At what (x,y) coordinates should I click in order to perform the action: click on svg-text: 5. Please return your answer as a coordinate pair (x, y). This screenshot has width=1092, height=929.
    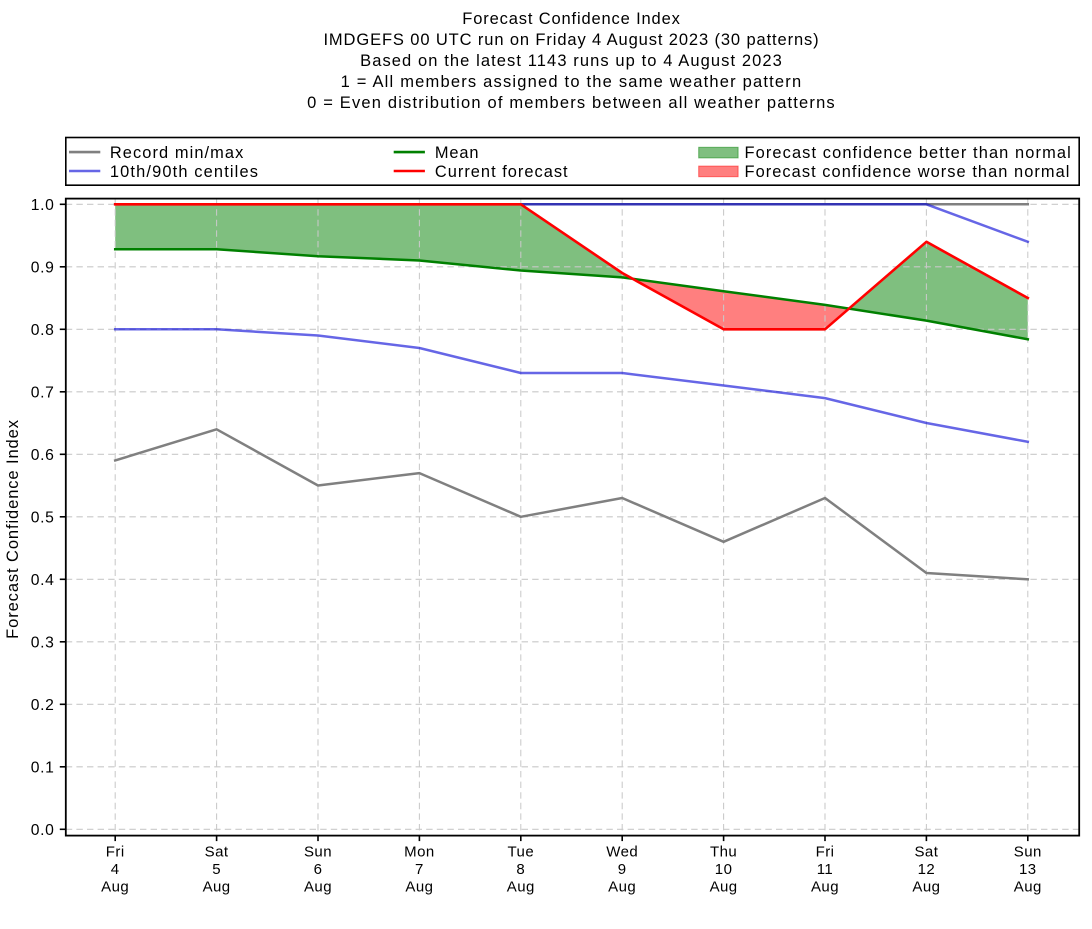
    Looking at the image, I should click on (216, 869).